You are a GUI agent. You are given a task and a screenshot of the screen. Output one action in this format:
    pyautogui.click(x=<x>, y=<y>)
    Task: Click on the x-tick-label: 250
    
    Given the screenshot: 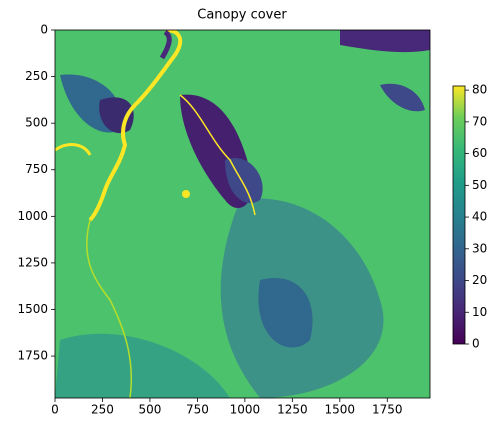 What is the action you would take?
    pyautogui.click(x=102, y=410)
    